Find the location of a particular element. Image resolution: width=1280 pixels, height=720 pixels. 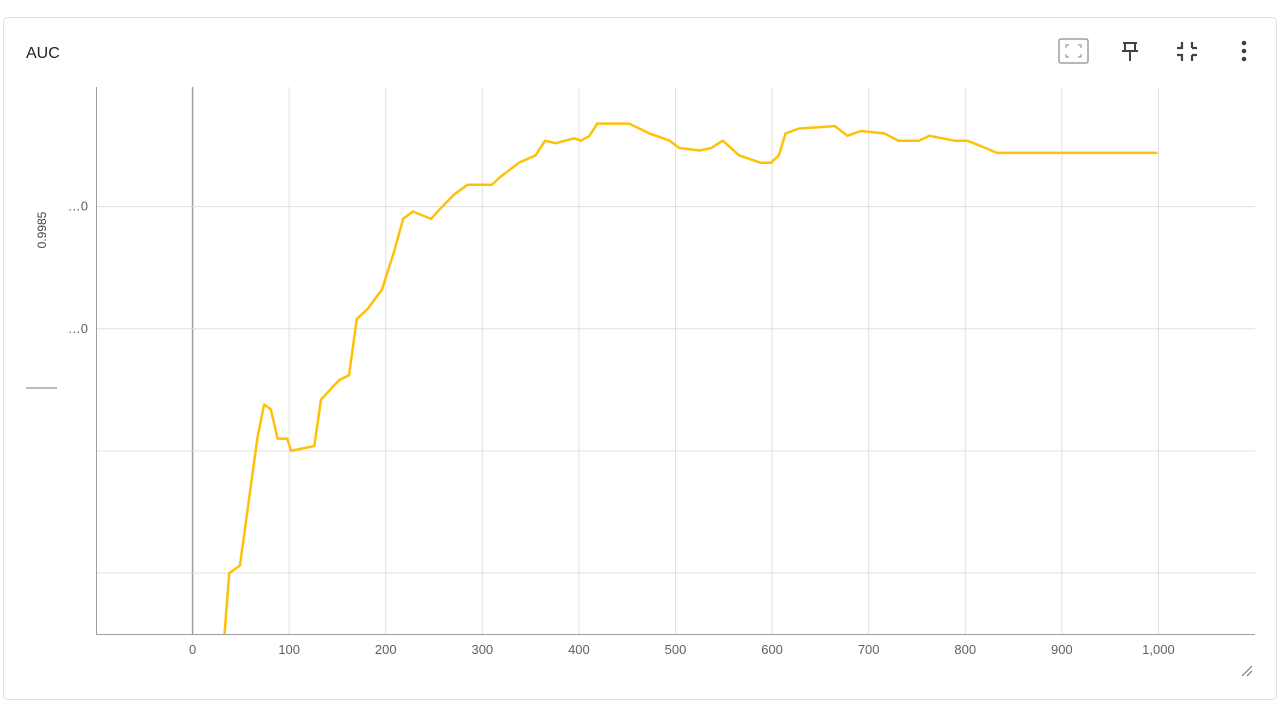

collapse-button is located at coordinates (1187, 51).